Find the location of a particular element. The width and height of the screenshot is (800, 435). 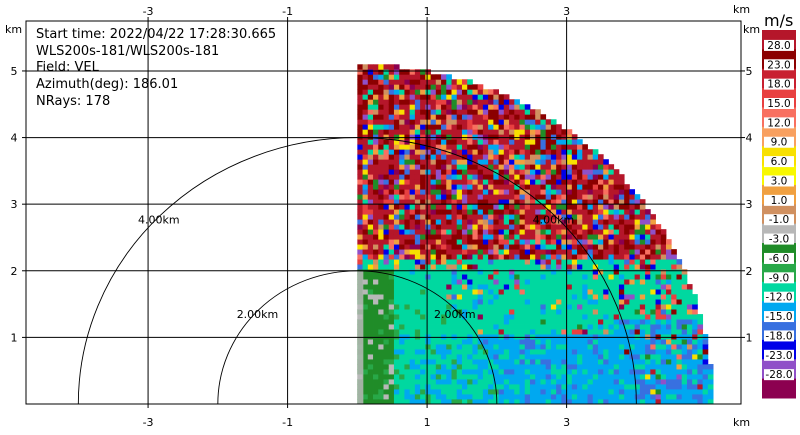

colorbar-label: 6.0 is located at coordinates (779, 162).